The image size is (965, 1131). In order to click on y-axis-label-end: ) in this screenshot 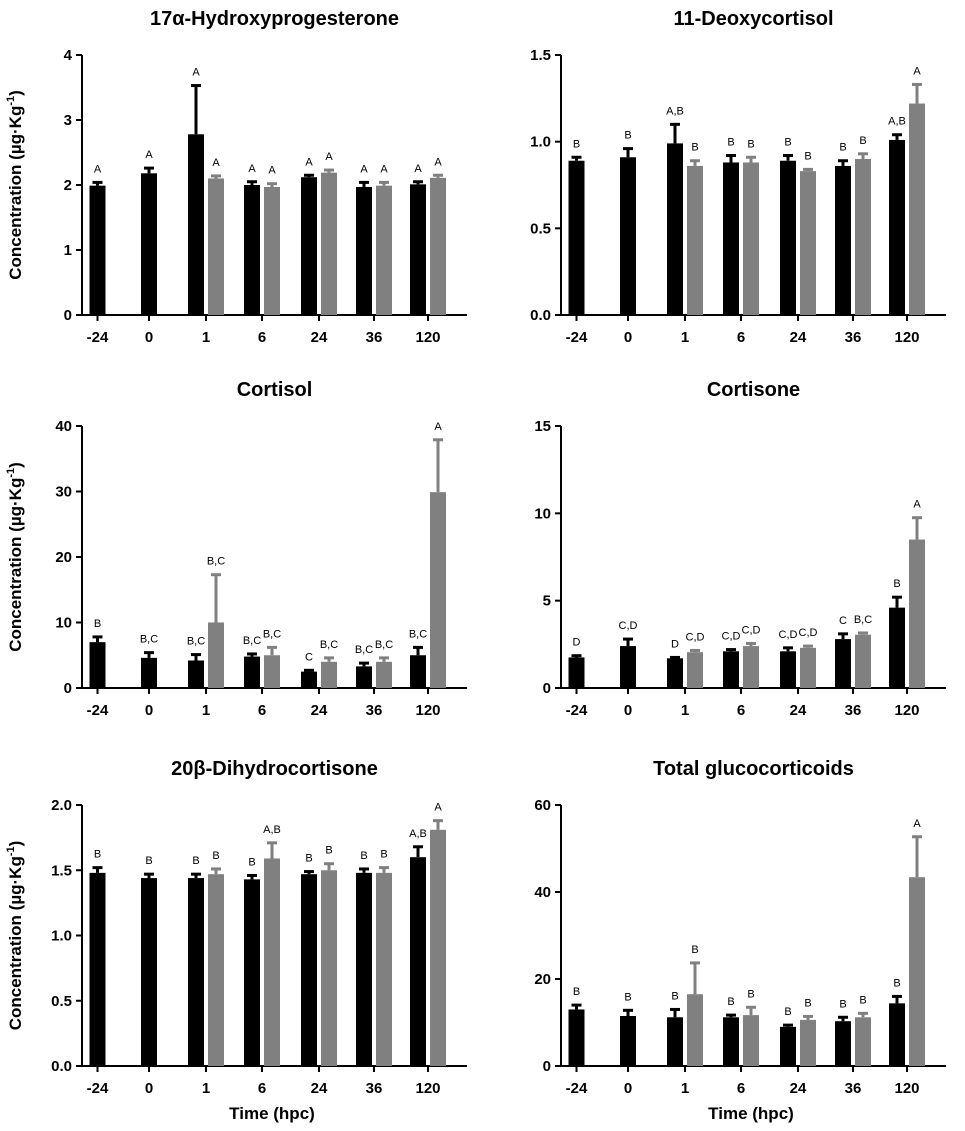, I will do `click(15, 93)`.